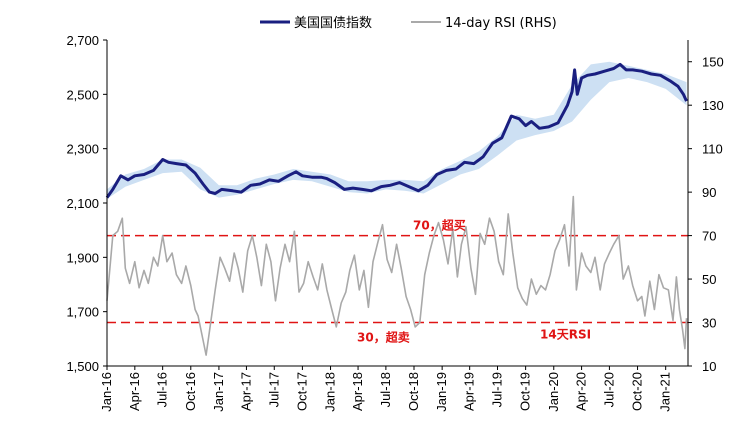 The height and width of the screenshot is (433, 753). I want to click on legend-label-rsi: 14-day RSI (RHS), so click(501, 23).